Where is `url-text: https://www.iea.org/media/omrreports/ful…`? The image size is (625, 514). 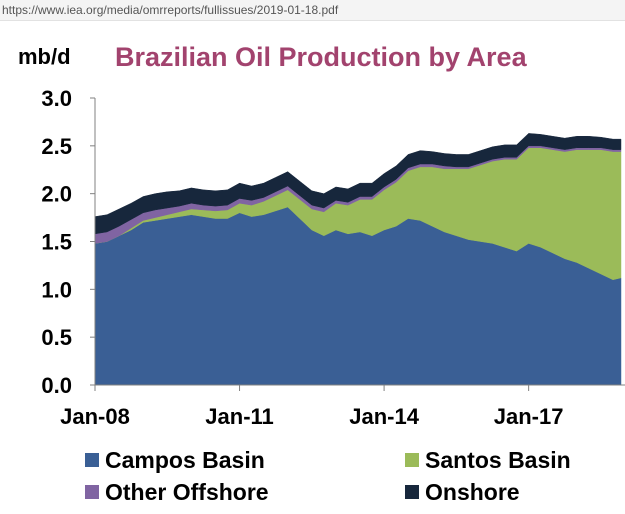 url-text: https://www.iea.org/media/omrreports/ful… is located at coordinates (170, 10).